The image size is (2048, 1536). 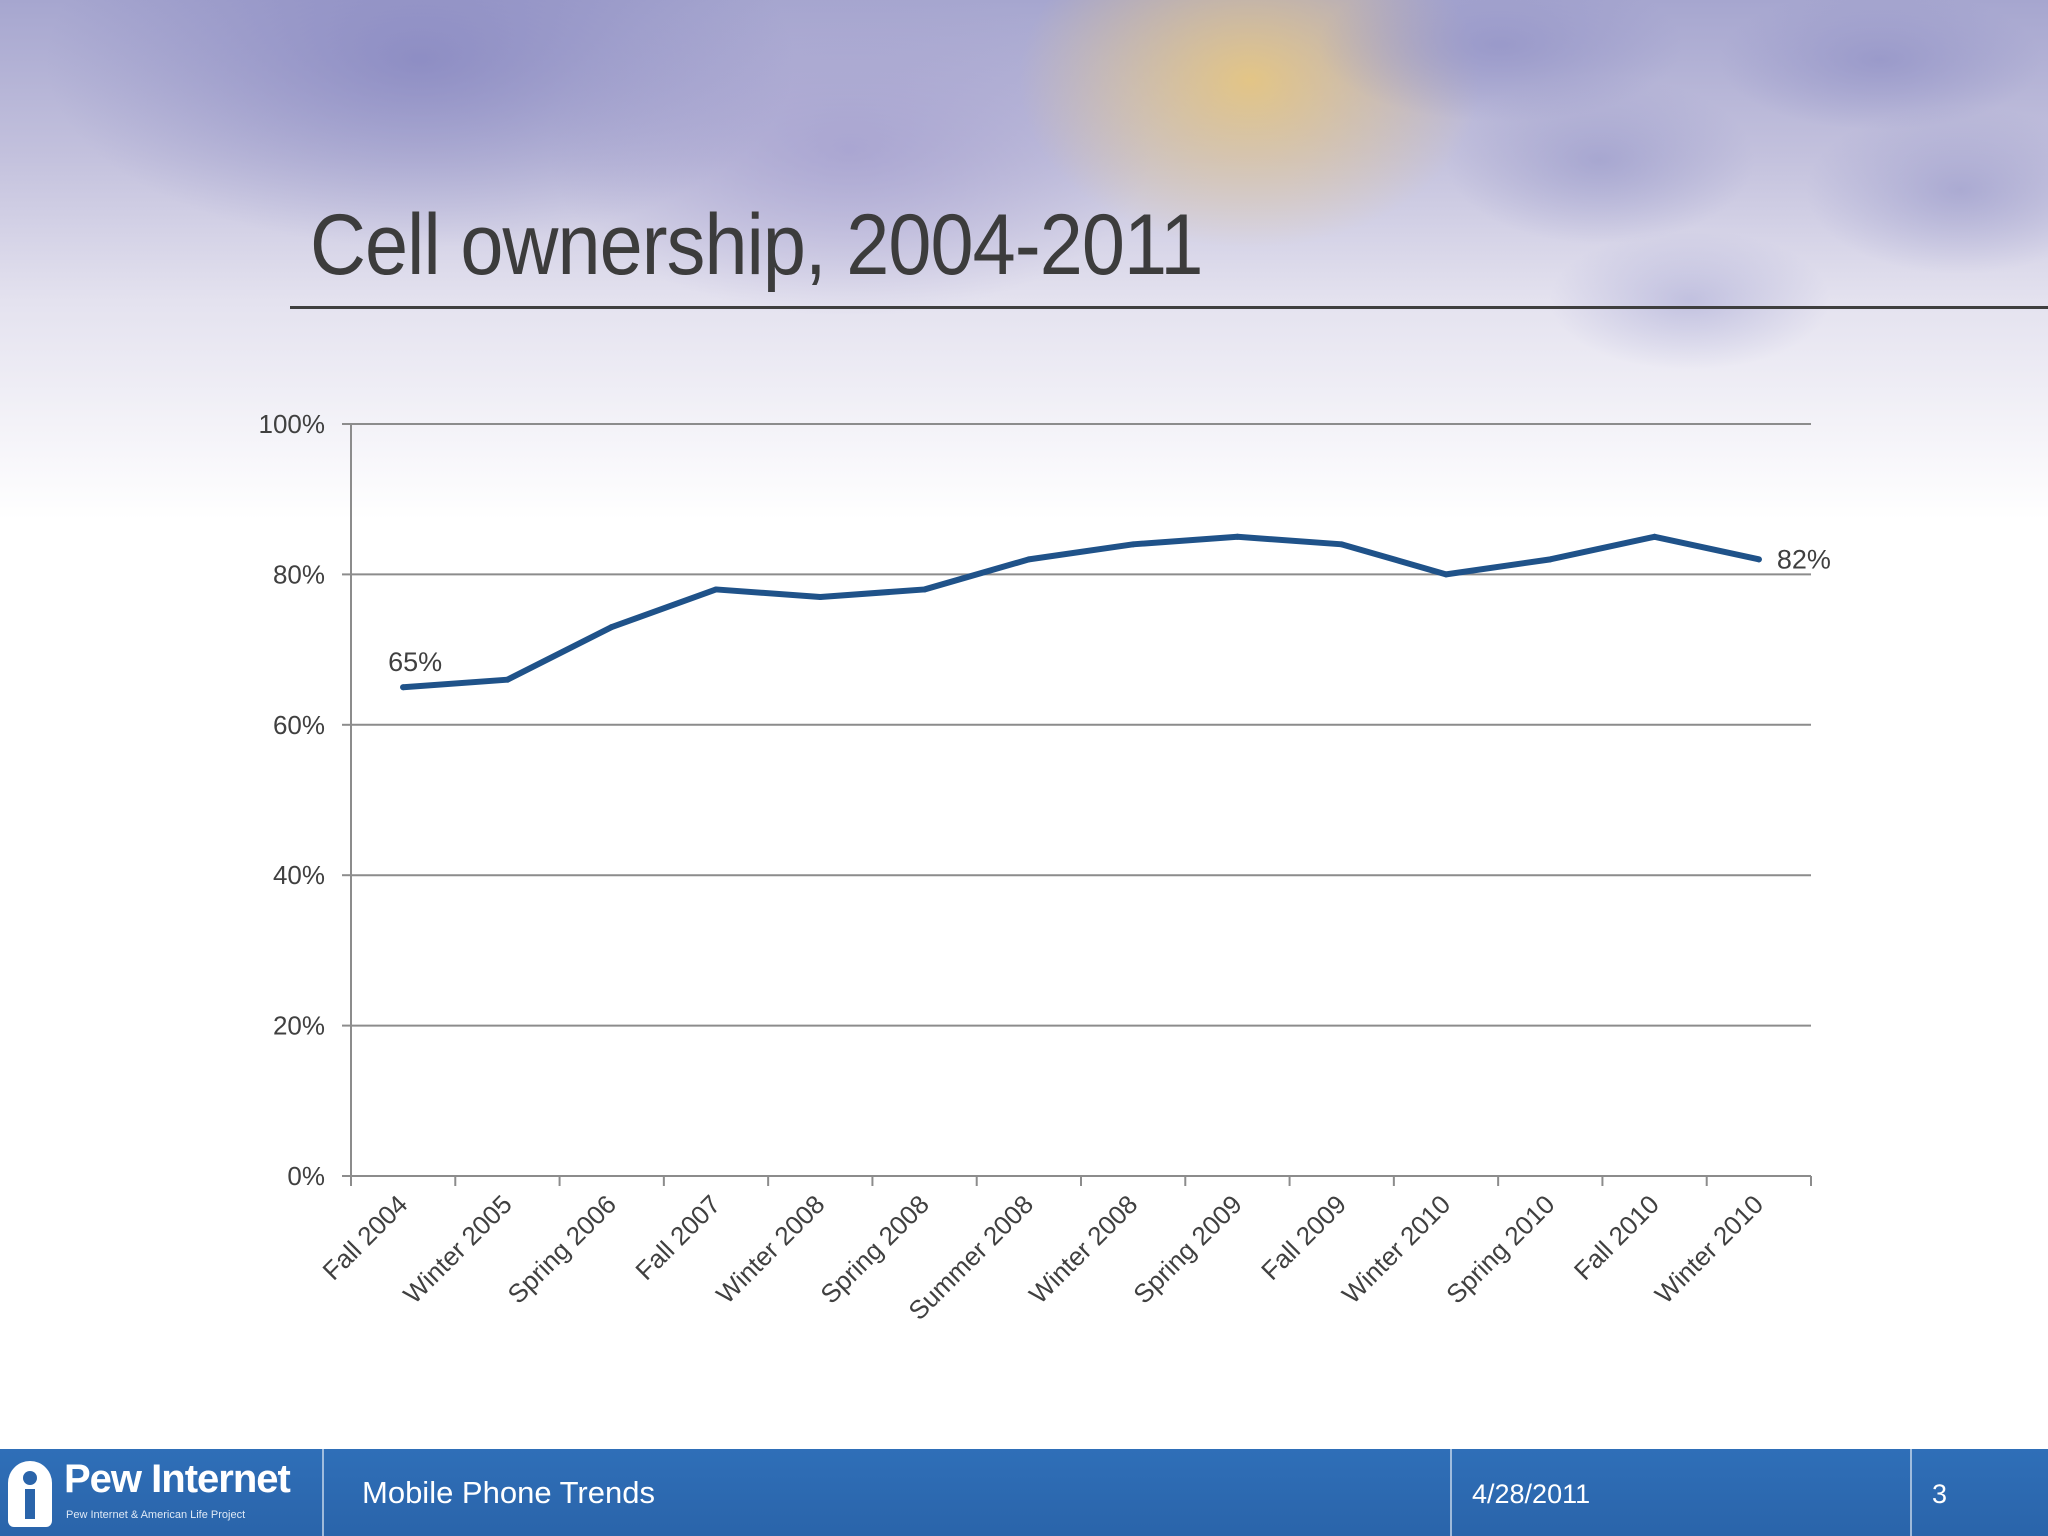 I want to click on y-tick-label: 60%, so click(x=299, y=725).